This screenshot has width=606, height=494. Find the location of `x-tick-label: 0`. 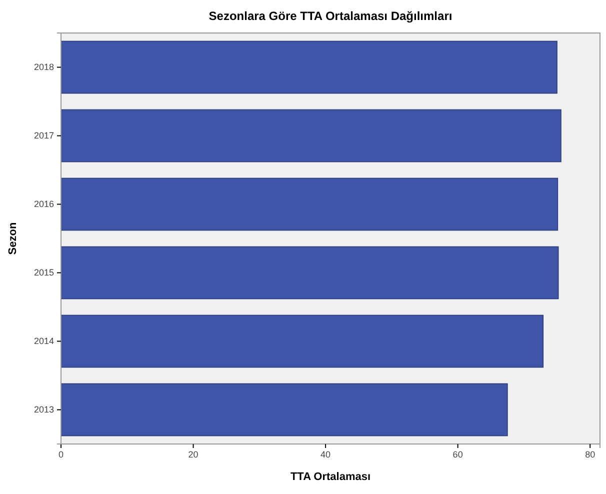

x-tick-label: 0 is located at coordinates (61, 454).